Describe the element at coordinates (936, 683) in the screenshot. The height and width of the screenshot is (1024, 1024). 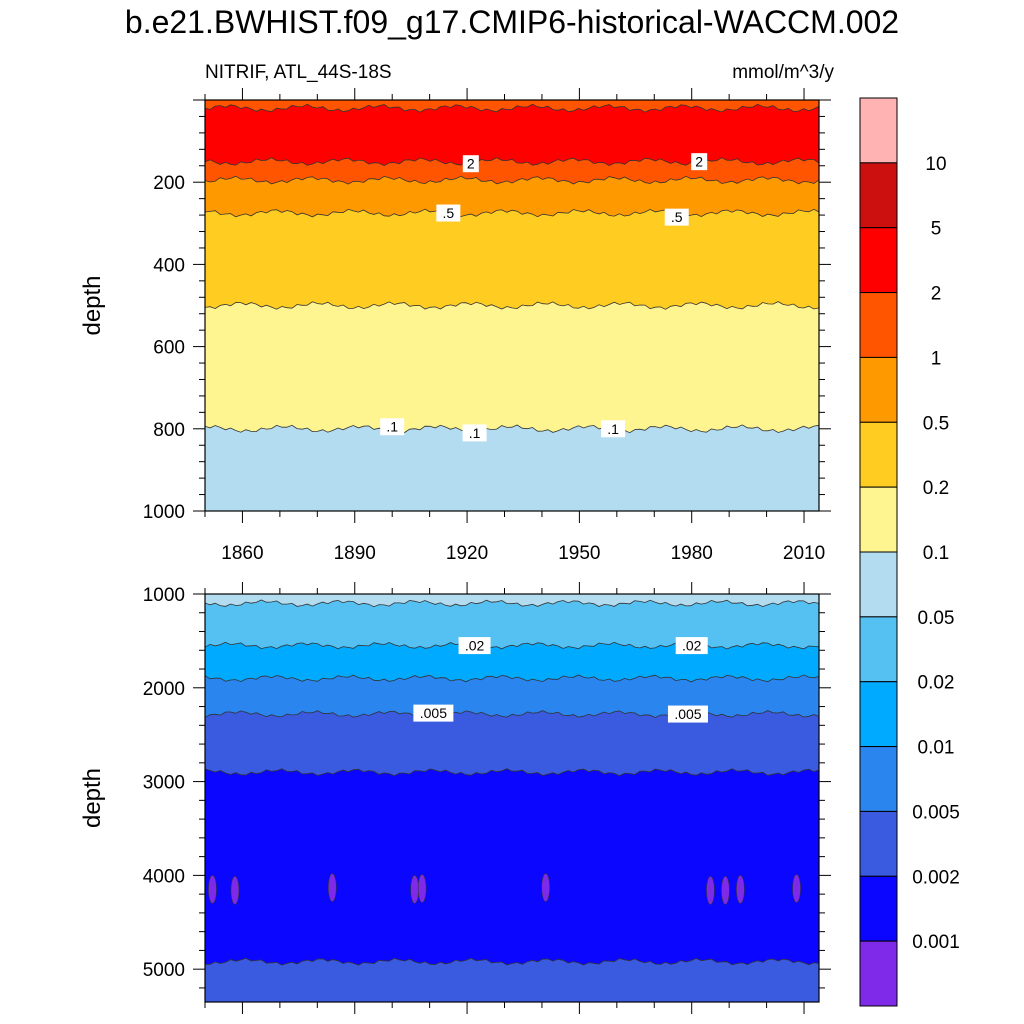
I see `colorbar-label: 0.02` at that location.